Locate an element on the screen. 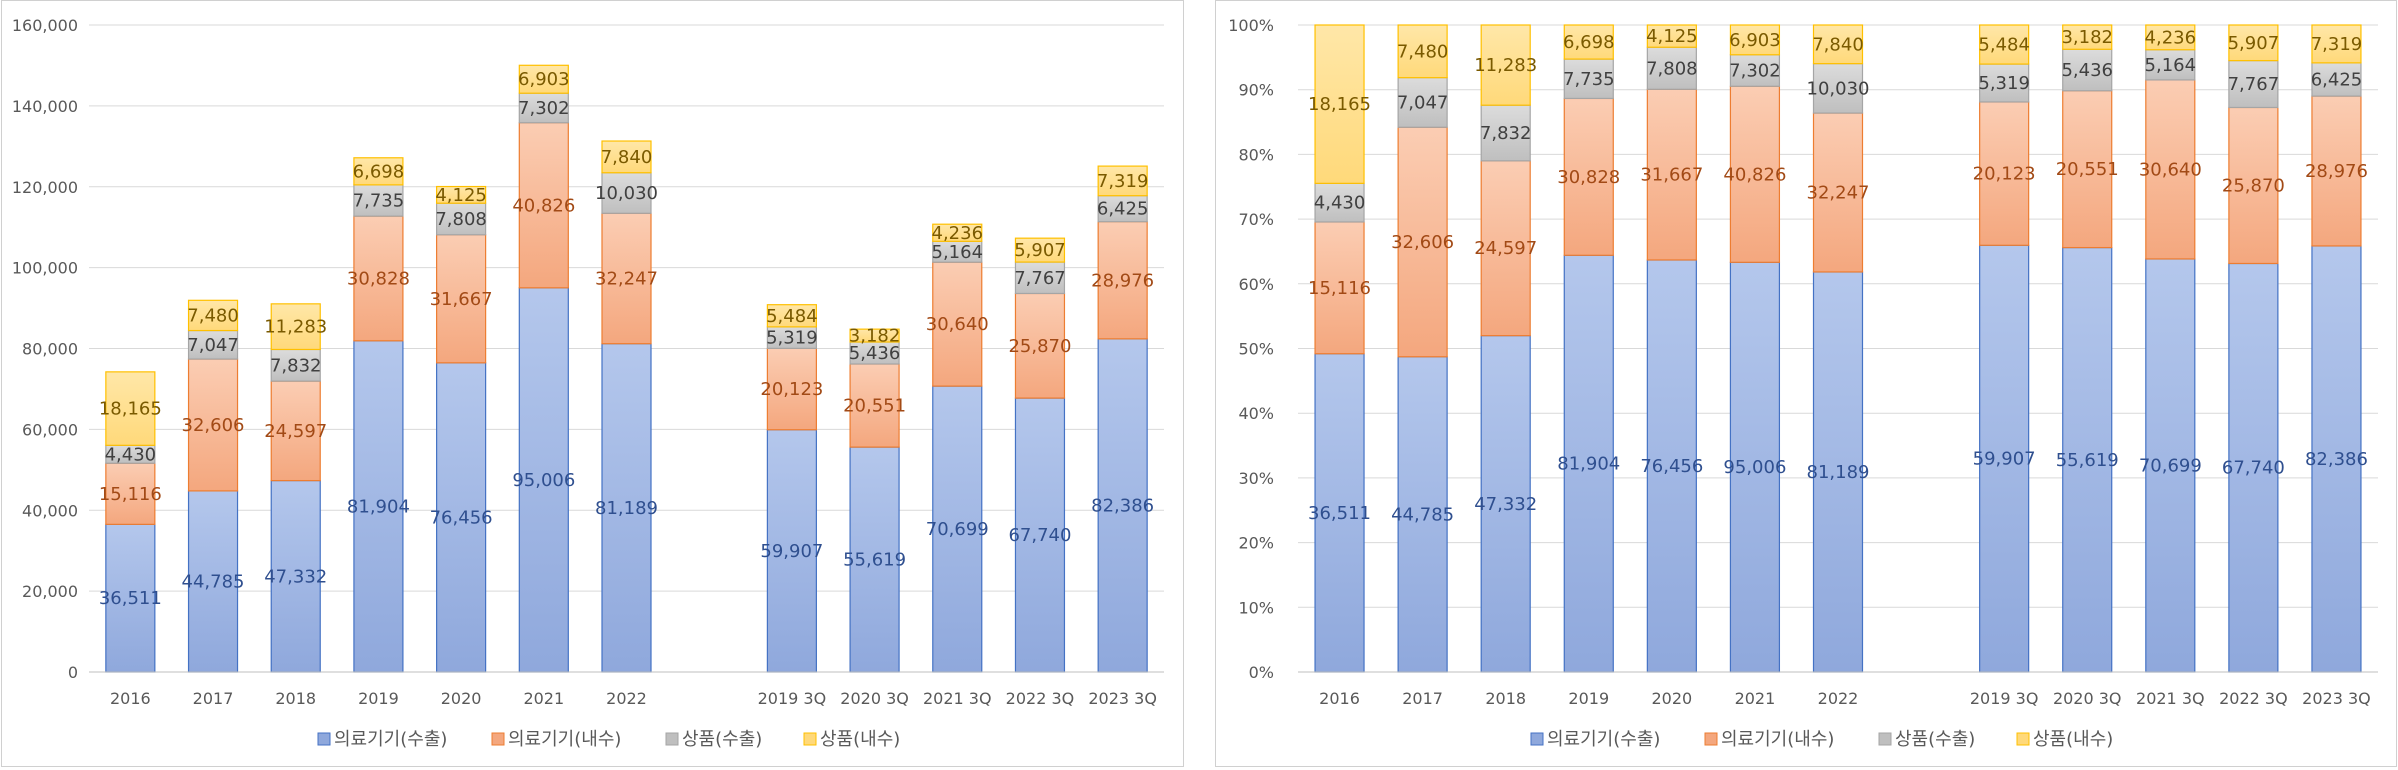  data-label: 18,165 is located at coordinates (130, 409).